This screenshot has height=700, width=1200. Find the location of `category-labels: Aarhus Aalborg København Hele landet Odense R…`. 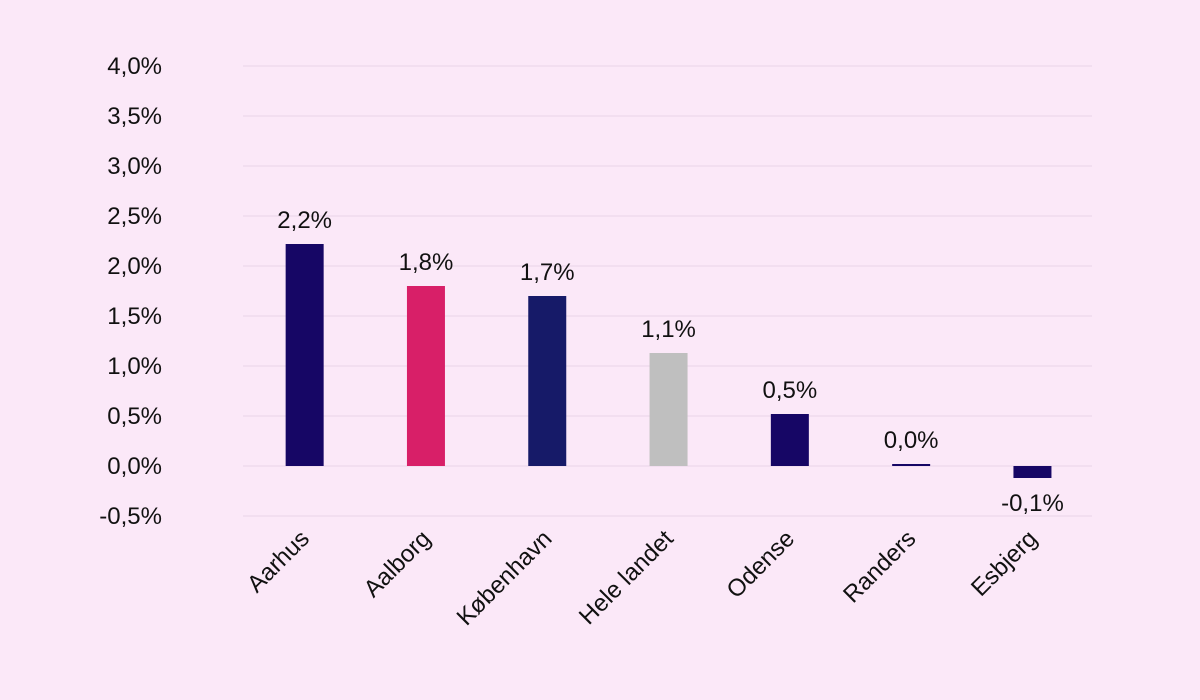

category-labels: Aarhus Aalborg København Hele landet Odense R… is located at coordinates (642, 578).